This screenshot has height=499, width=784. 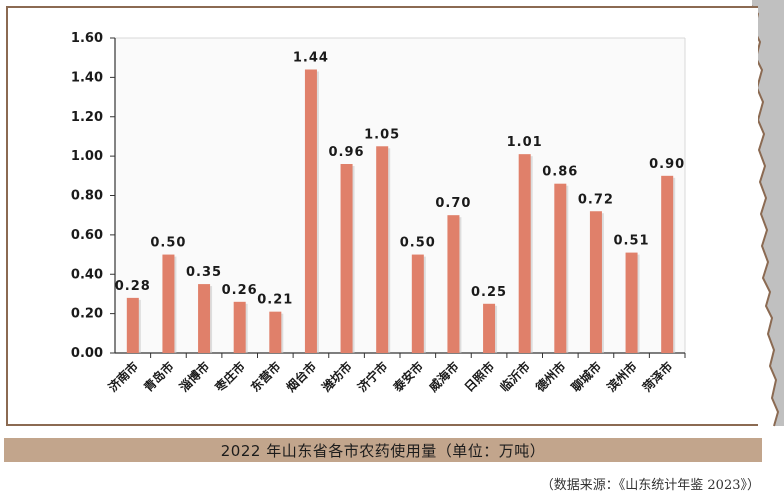 I want to click on x-category-label: 青岛市, so click(x=158, y=377).